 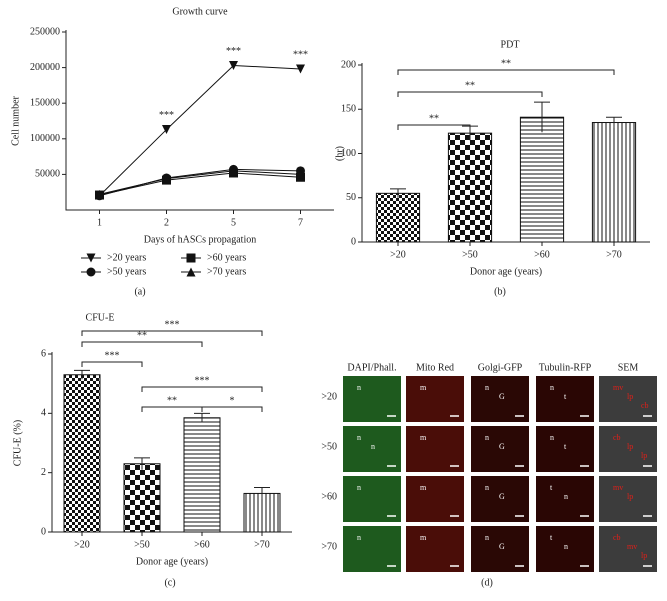 What do you see at coordinates (329, 396) in the screenshot?
I see `row-label: >20` at bounding box center [329, 396].